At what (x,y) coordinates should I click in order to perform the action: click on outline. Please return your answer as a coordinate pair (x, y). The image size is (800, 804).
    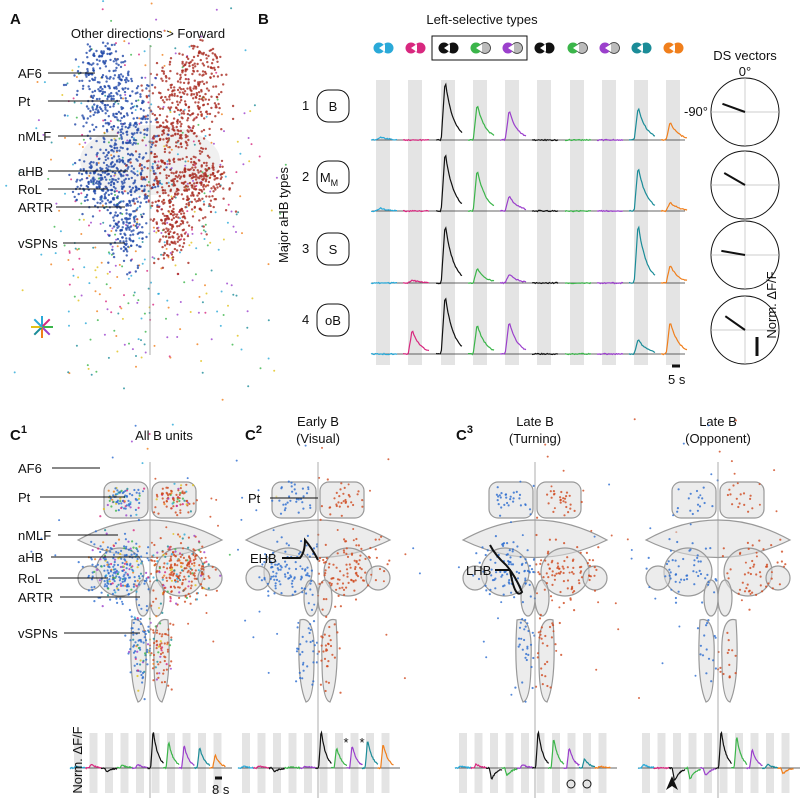
    Looking at the image, I should click on (475, 578).